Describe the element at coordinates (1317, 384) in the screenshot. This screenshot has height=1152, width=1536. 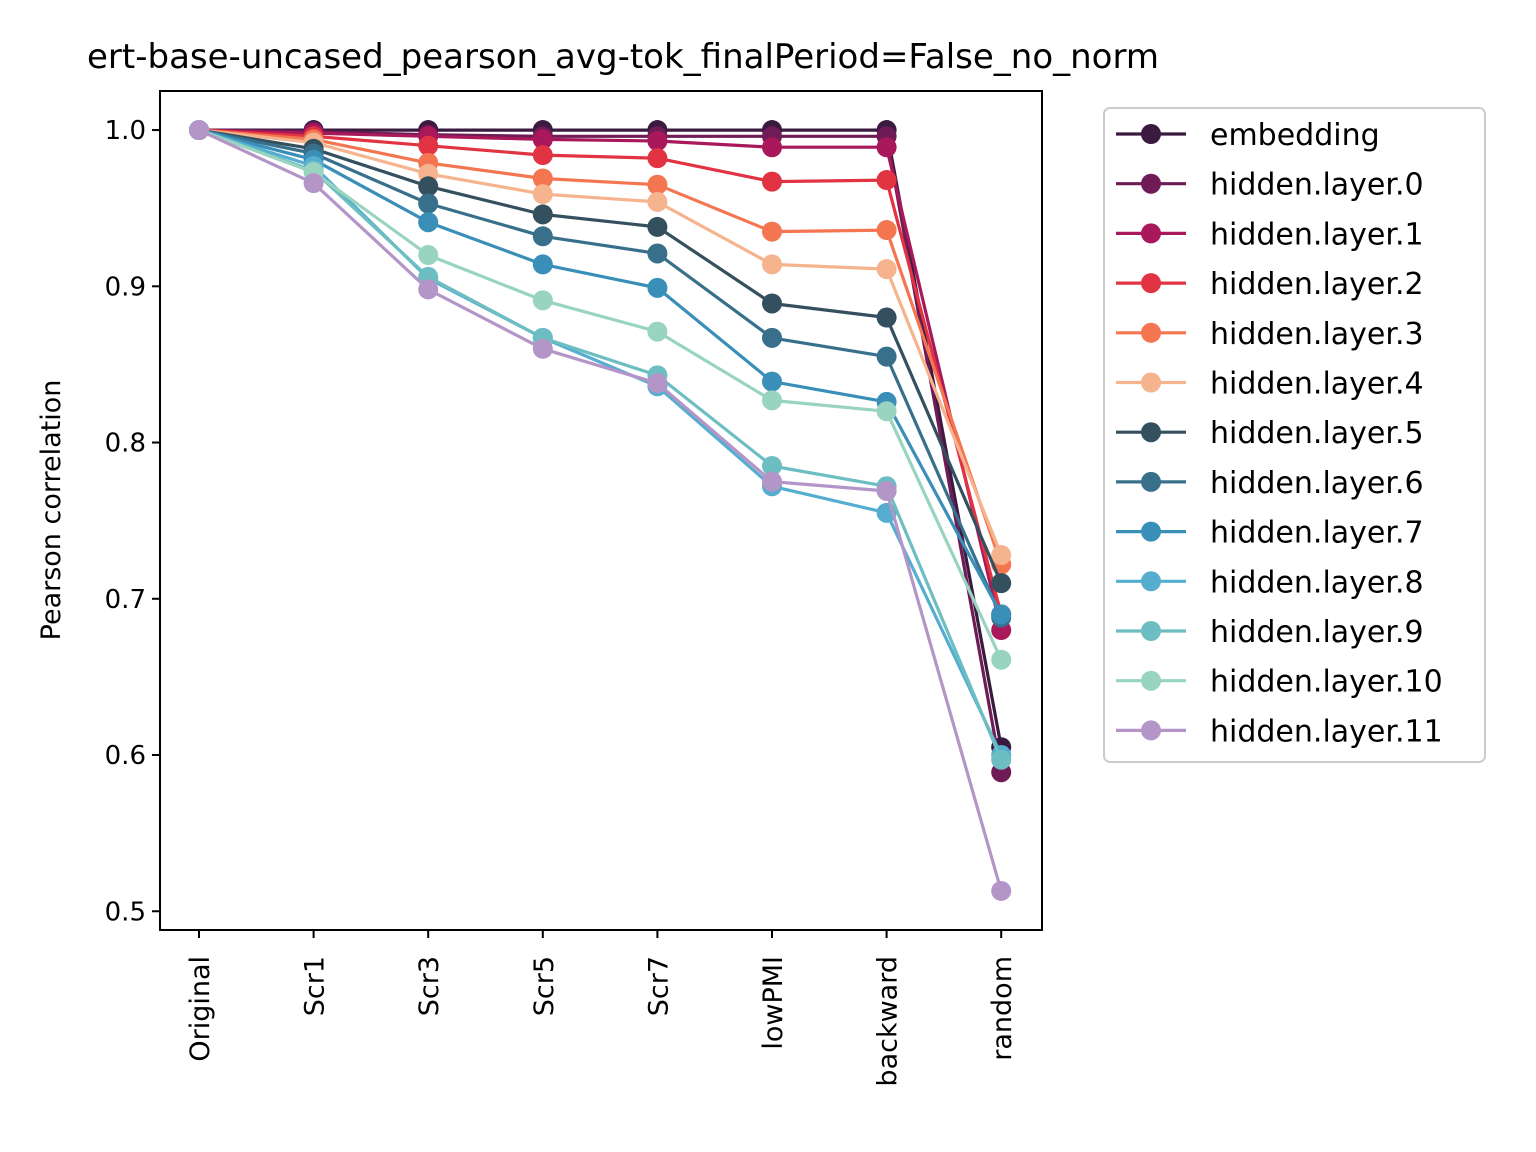
I see `legend-label: hidden.layer.4` at that location.